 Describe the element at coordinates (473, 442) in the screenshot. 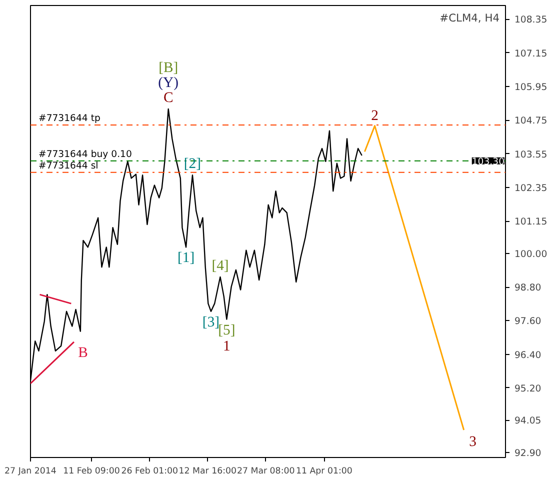

I see `annotation: 3` at that location.